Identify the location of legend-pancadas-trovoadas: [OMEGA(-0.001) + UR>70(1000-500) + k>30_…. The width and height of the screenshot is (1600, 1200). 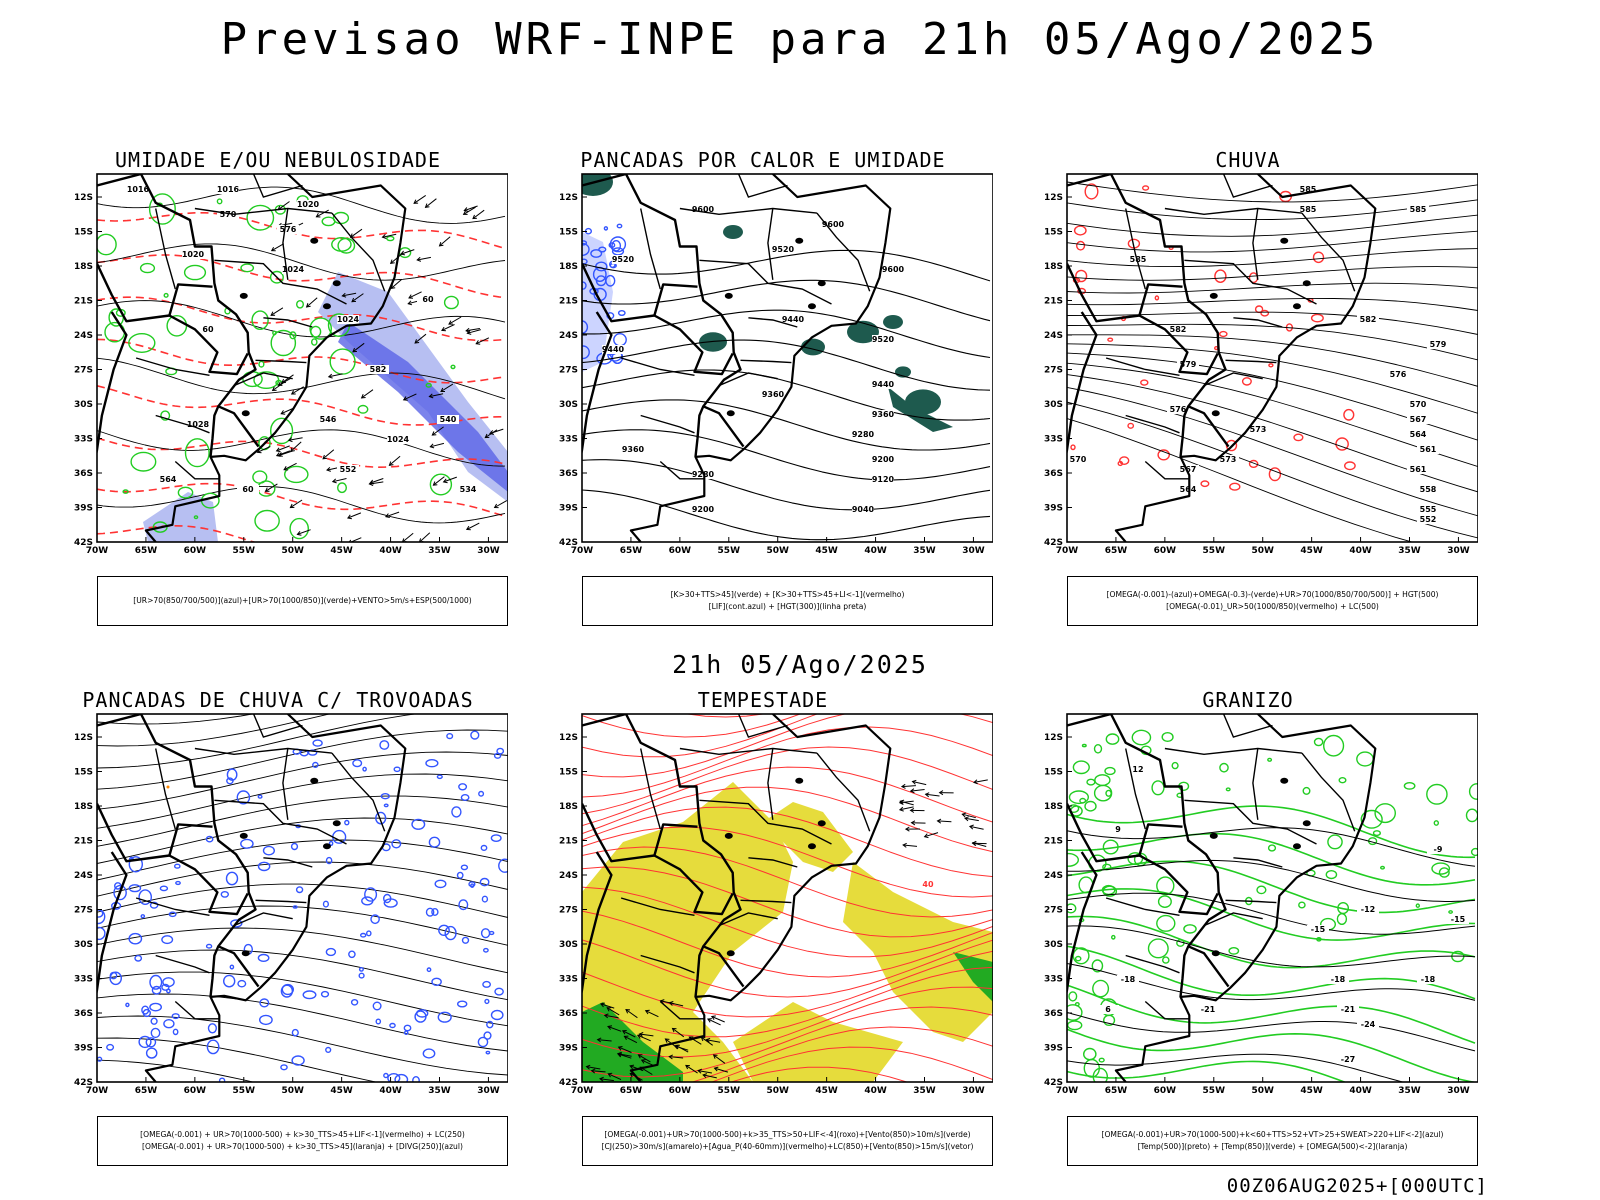
(302, 1141).